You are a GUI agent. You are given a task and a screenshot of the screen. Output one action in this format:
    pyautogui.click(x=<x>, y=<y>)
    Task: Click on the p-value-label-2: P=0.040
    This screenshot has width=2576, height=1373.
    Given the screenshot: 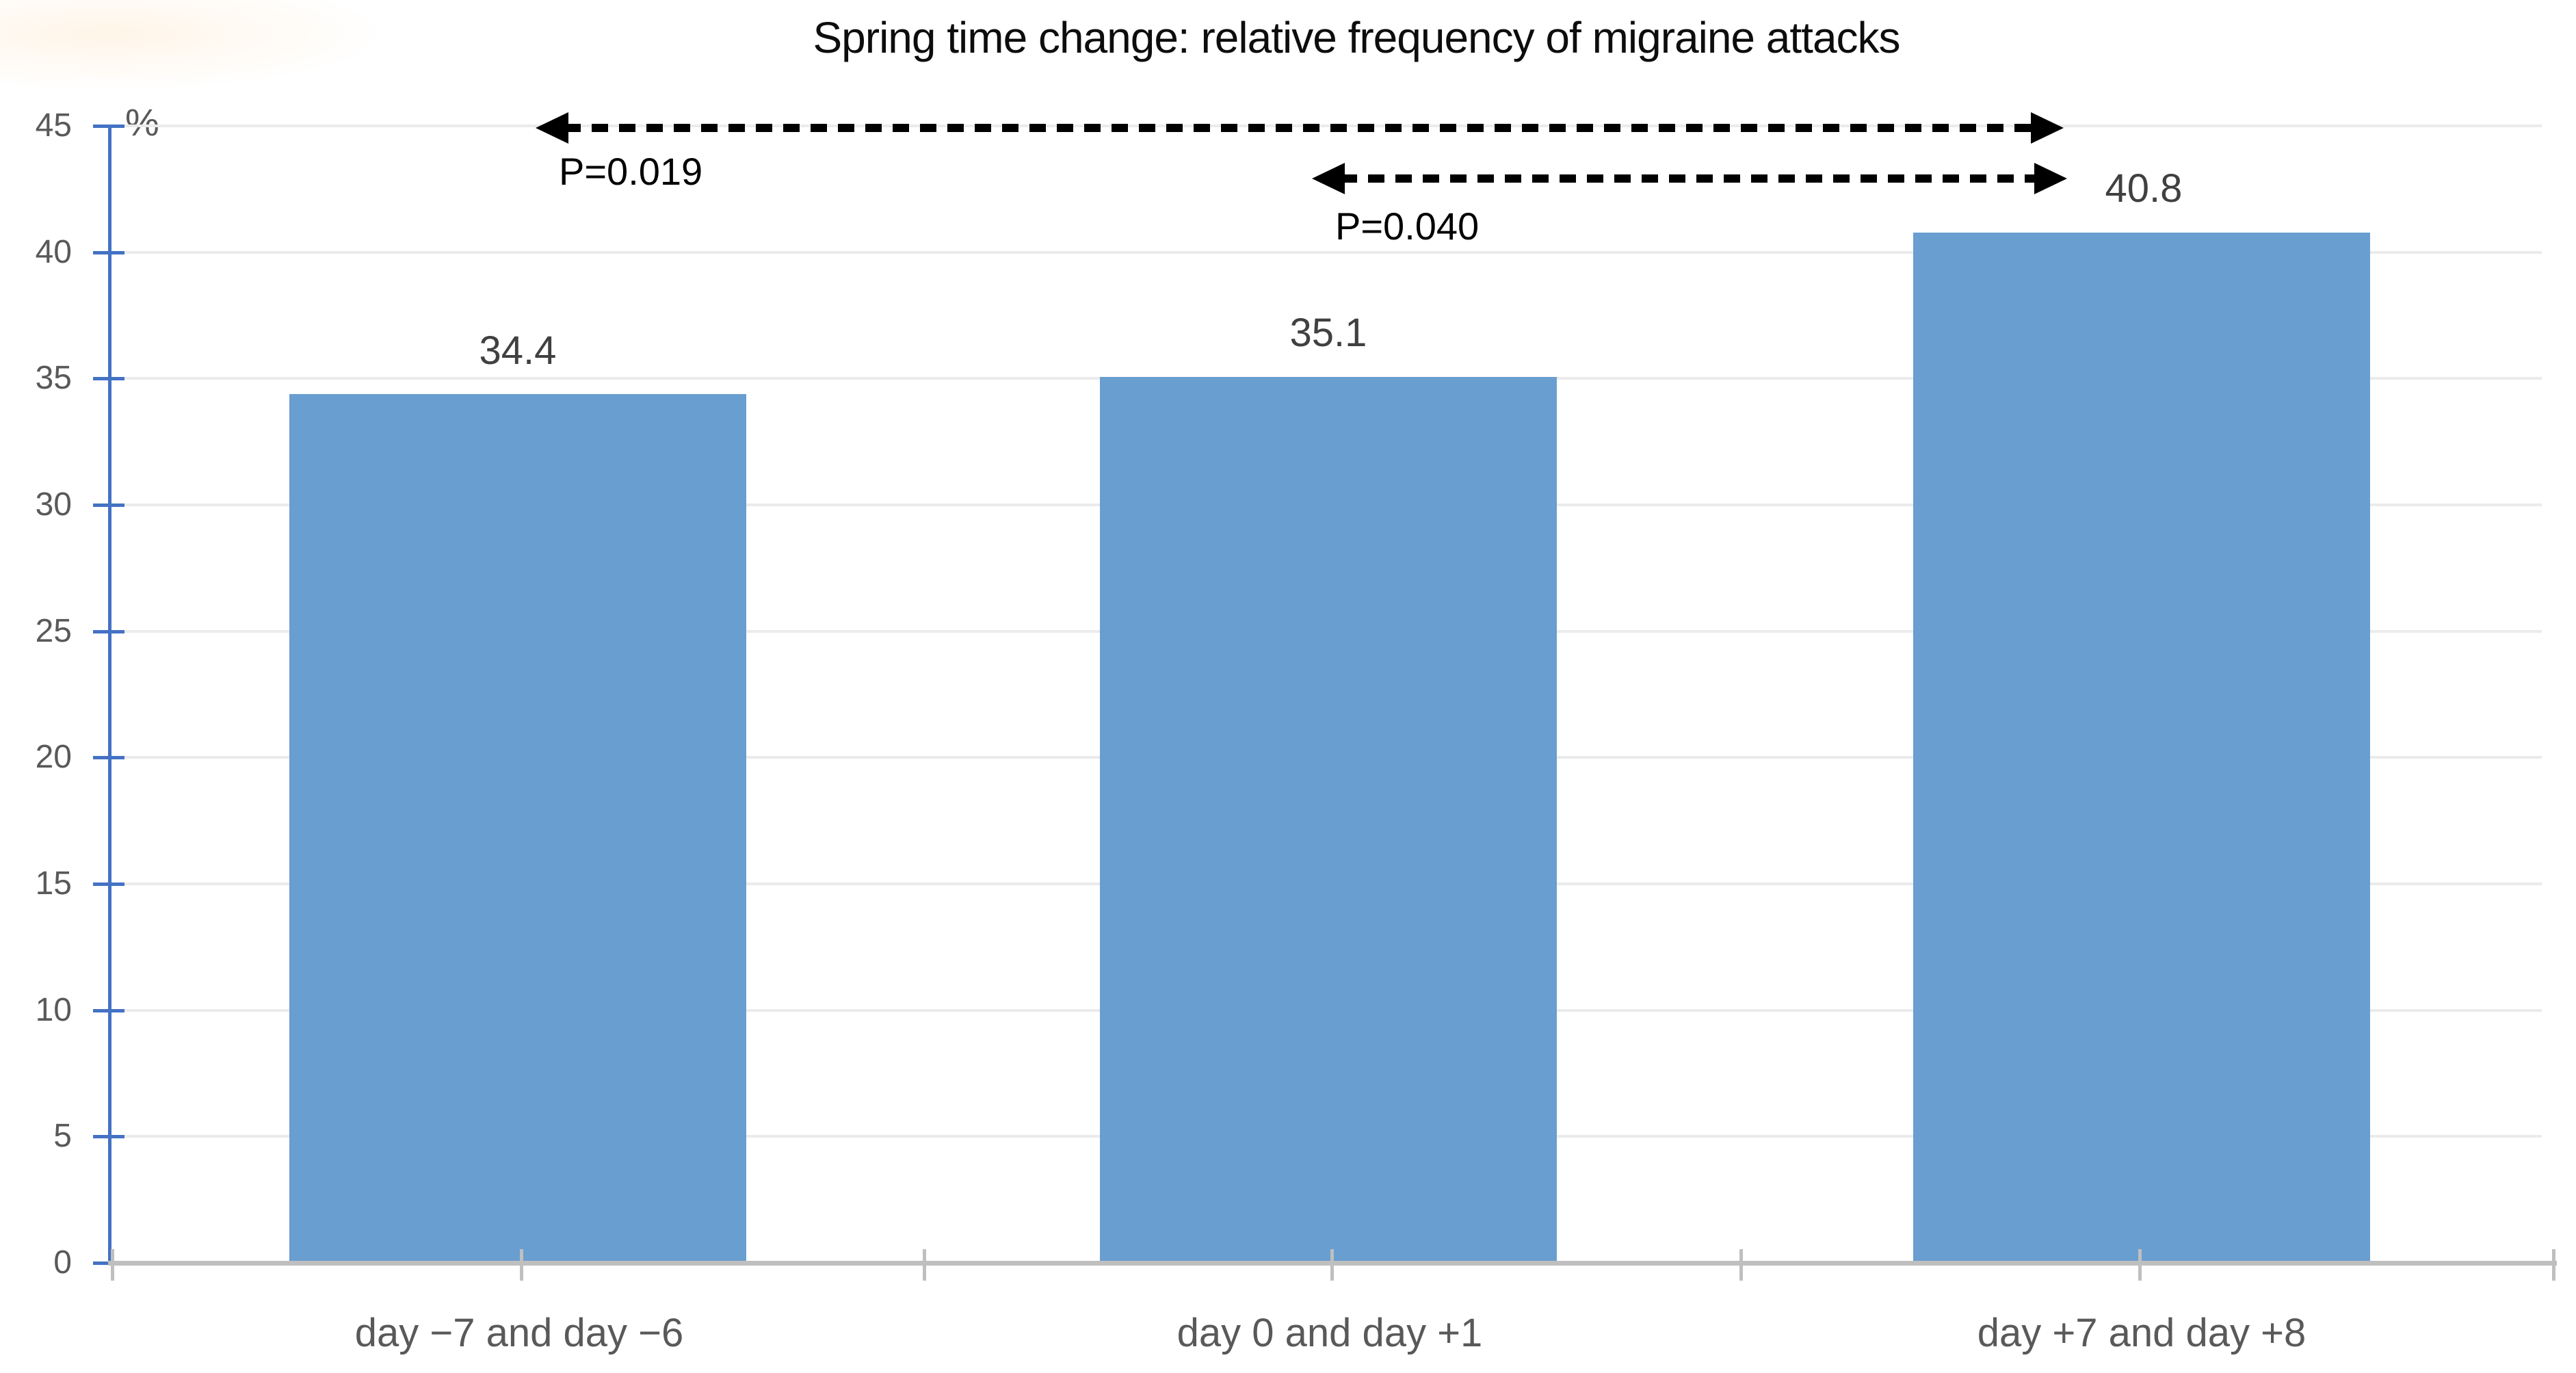 What is the action you would take?
    pyautogui.click(x=1407, y=226)
    